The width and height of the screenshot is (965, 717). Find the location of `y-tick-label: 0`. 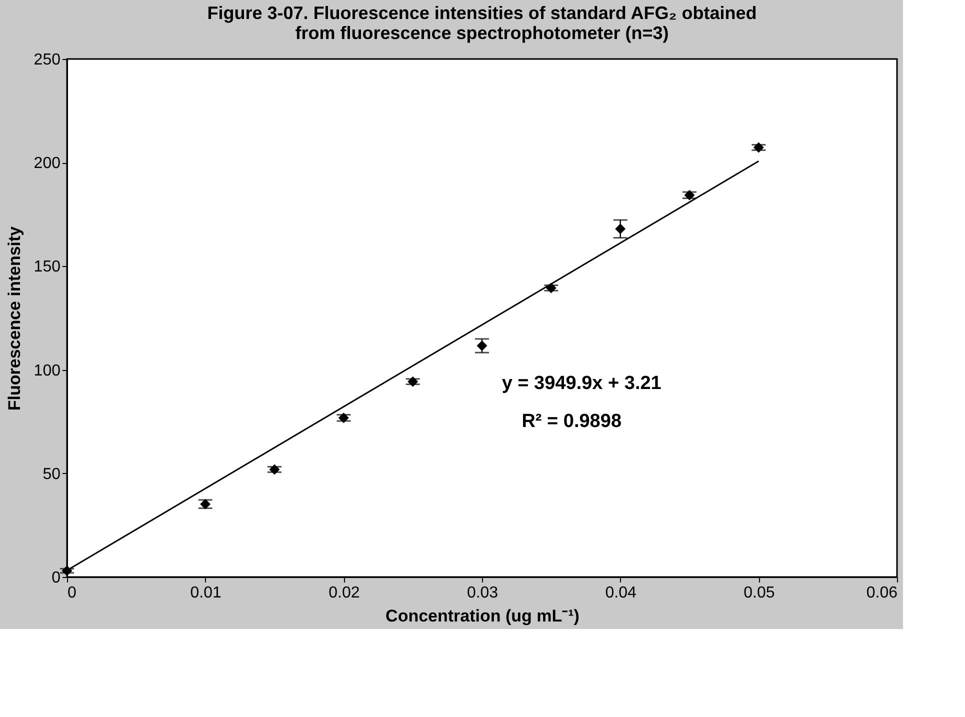

y-tick-label: 0 is located at coordinates (56, 578).